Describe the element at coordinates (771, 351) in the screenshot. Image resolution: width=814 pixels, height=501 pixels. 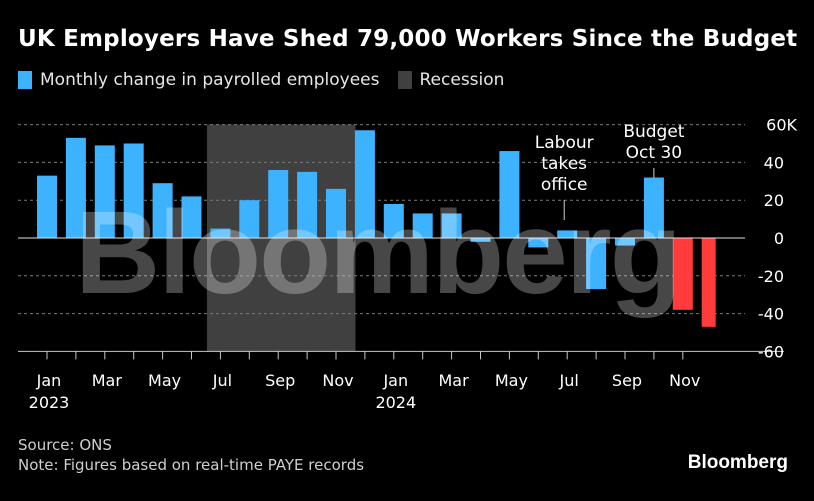
I see `y-tick-label: -60` at that location.